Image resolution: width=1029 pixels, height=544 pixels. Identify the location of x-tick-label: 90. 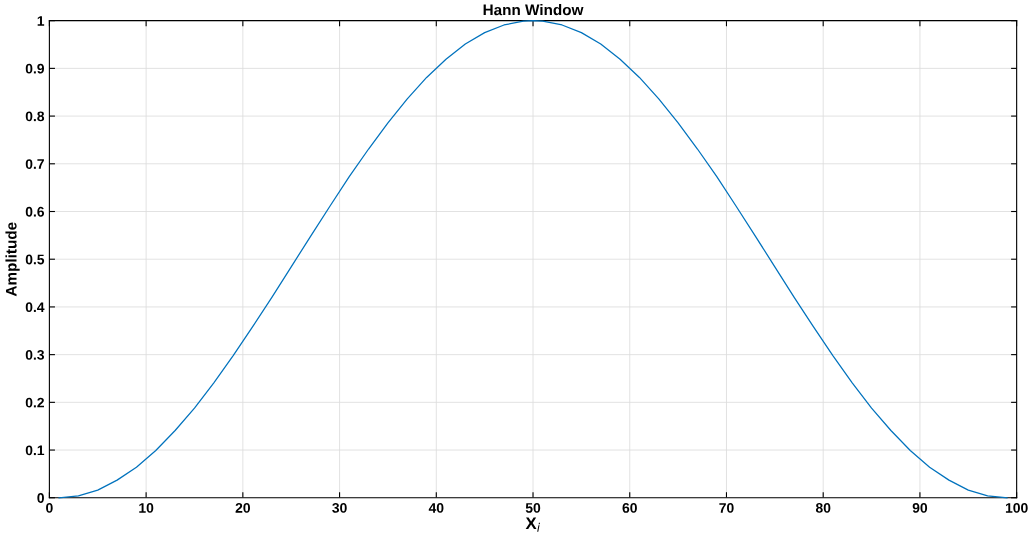
(920, 507).